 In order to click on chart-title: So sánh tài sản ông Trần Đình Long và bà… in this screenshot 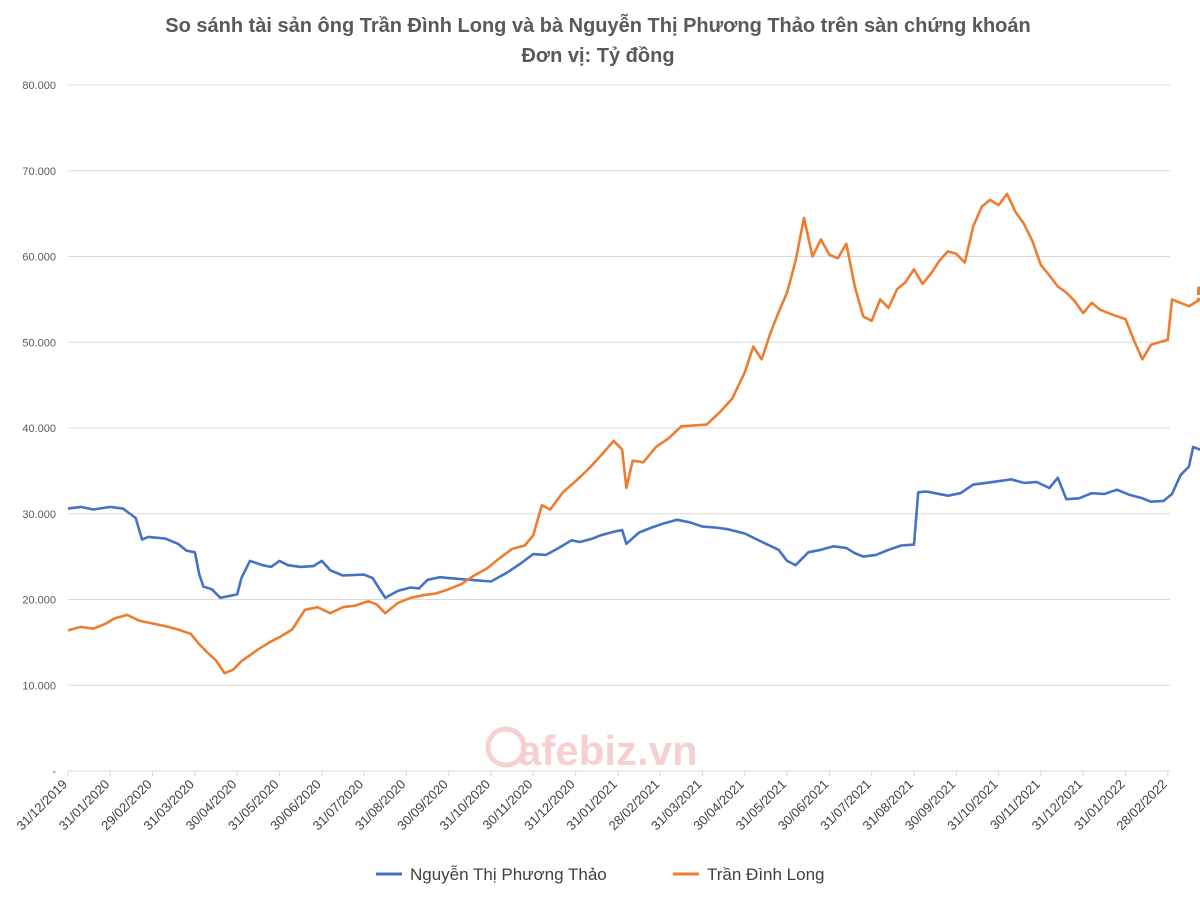, I will do `click(597, 25)`.